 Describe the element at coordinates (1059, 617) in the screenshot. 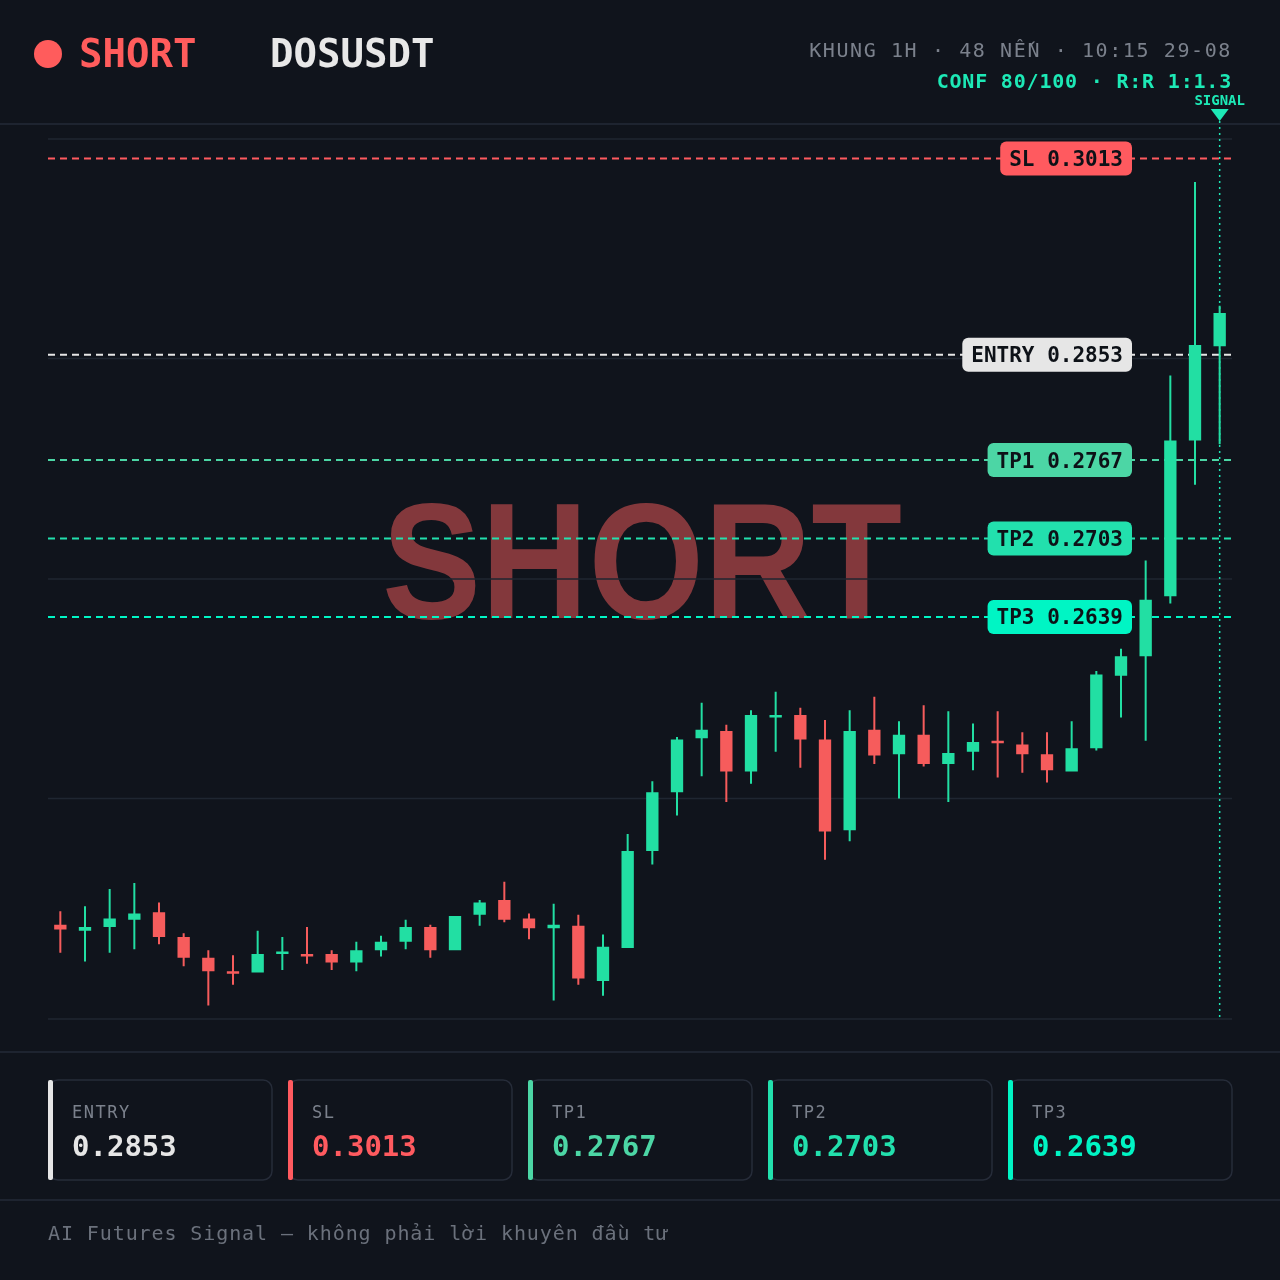

I see `ref-line-label: TP3 0.2639` at that location.